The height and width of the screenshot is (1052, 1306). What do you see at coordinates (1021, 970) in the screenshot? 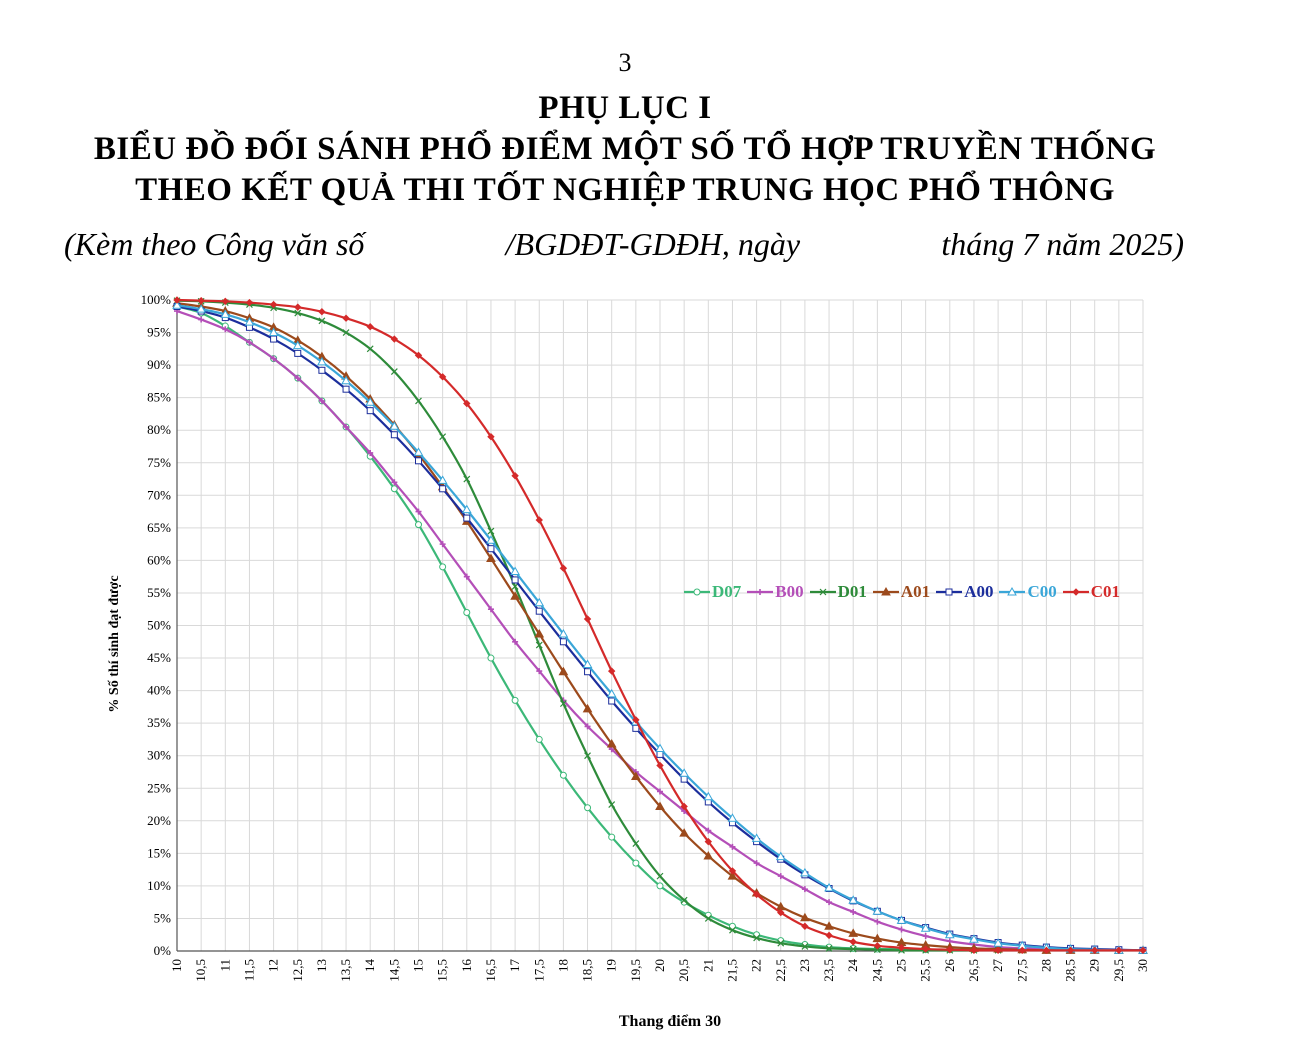
I see `x-tick-label: 27,5` at bounding box center [1021, 970].